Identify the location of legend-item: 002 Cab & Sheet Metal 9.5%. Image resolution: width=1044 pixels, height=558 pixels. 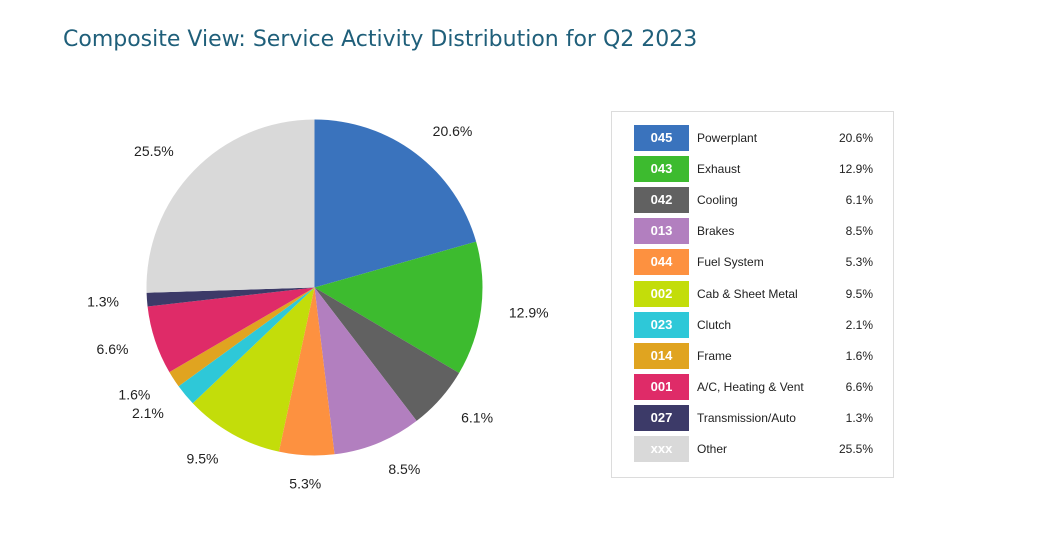
(753, 293).